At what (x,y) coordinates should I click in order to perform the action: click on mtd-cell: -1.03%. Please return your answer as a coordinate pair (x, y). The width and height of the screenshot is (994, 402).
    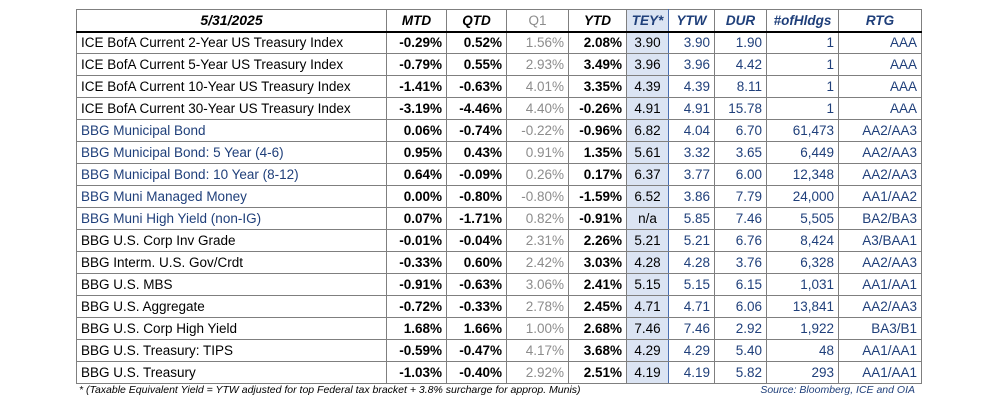
    Looking at the image, I should click on (416, 372).